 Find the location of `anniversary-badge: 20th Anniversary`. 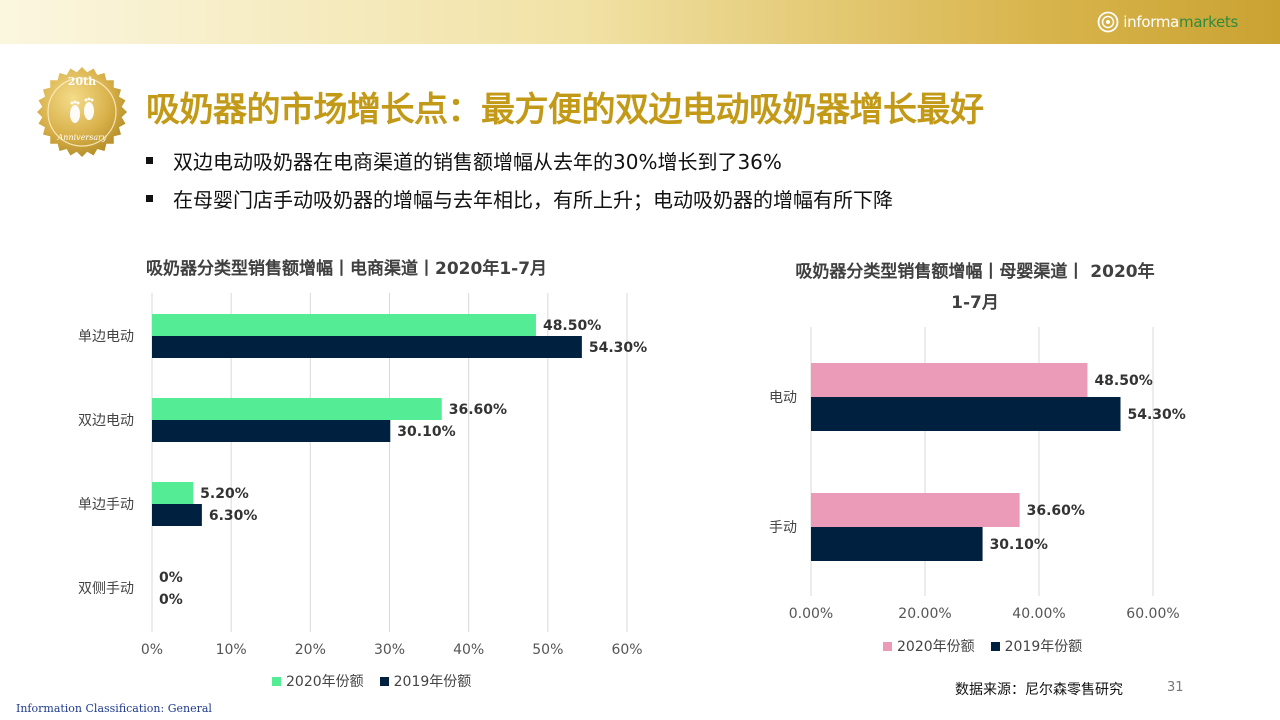

anniversary-badge: 20th Anniversary is located at coordinates (82, 112).